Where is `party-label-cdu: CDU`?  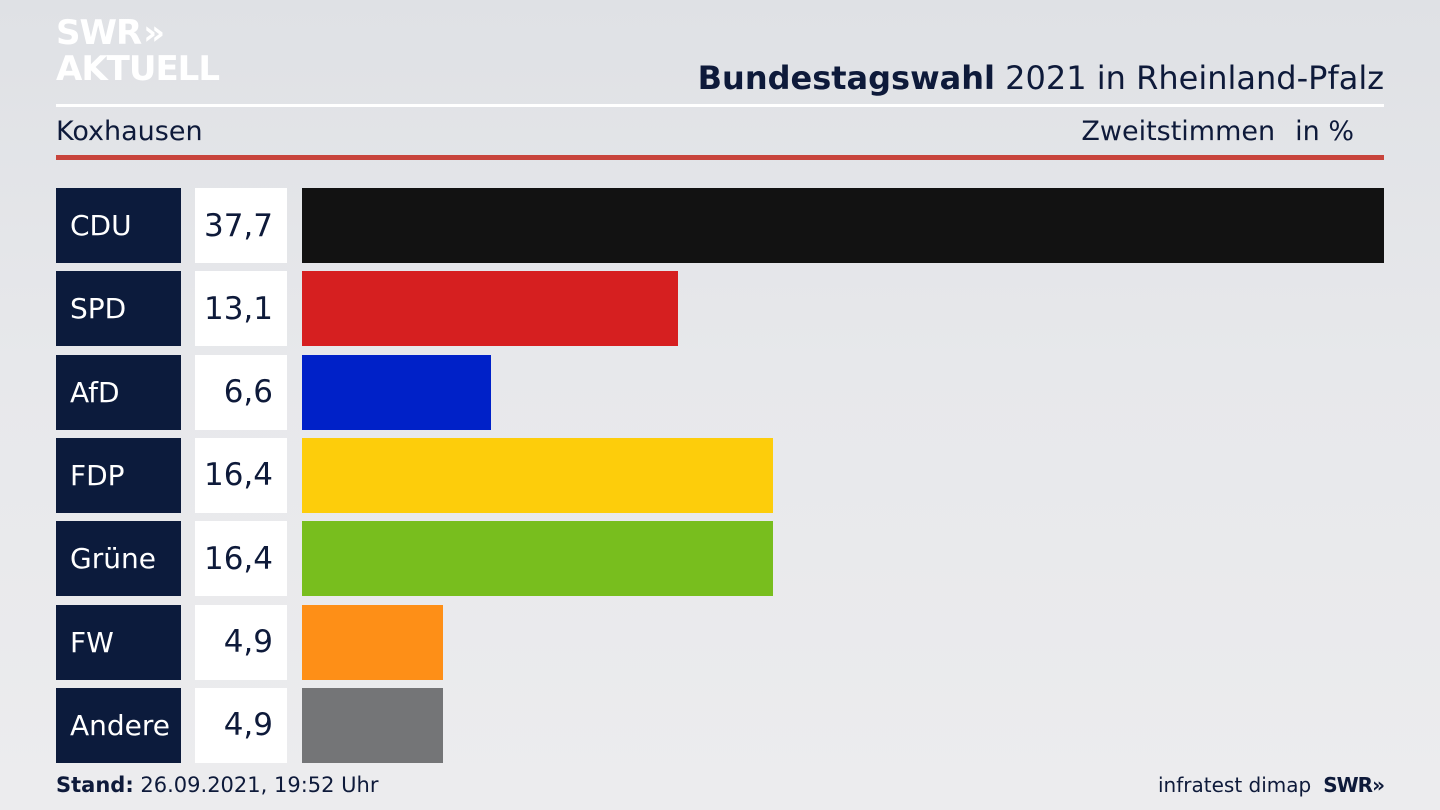
party-label-cdu: CDU is located at coordinates (118, 225).